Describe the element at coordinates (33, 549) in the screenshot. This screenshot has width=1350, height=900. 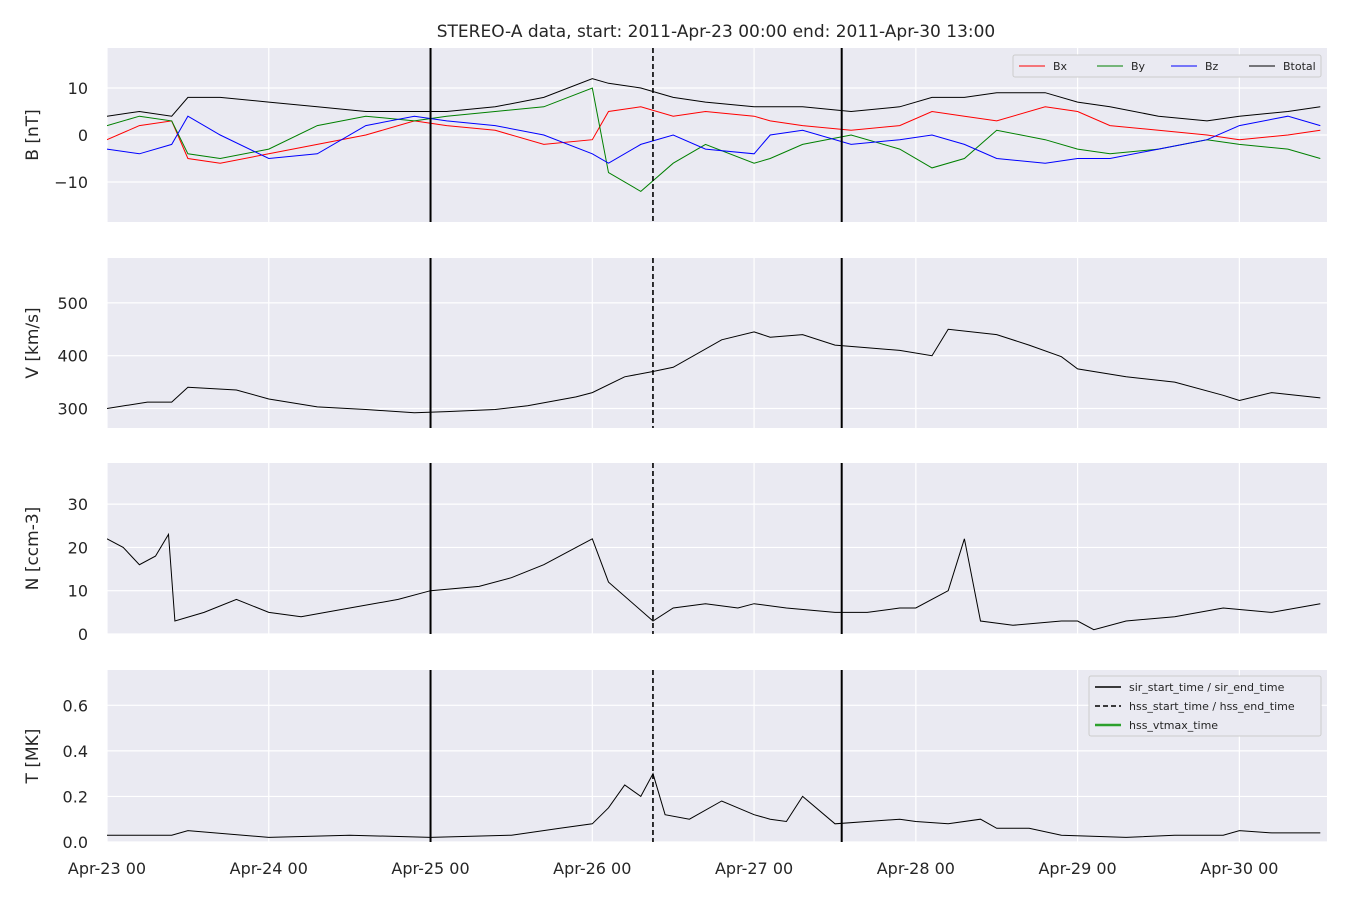
I see `y-axis-label: N [ccm-3]` at that location.